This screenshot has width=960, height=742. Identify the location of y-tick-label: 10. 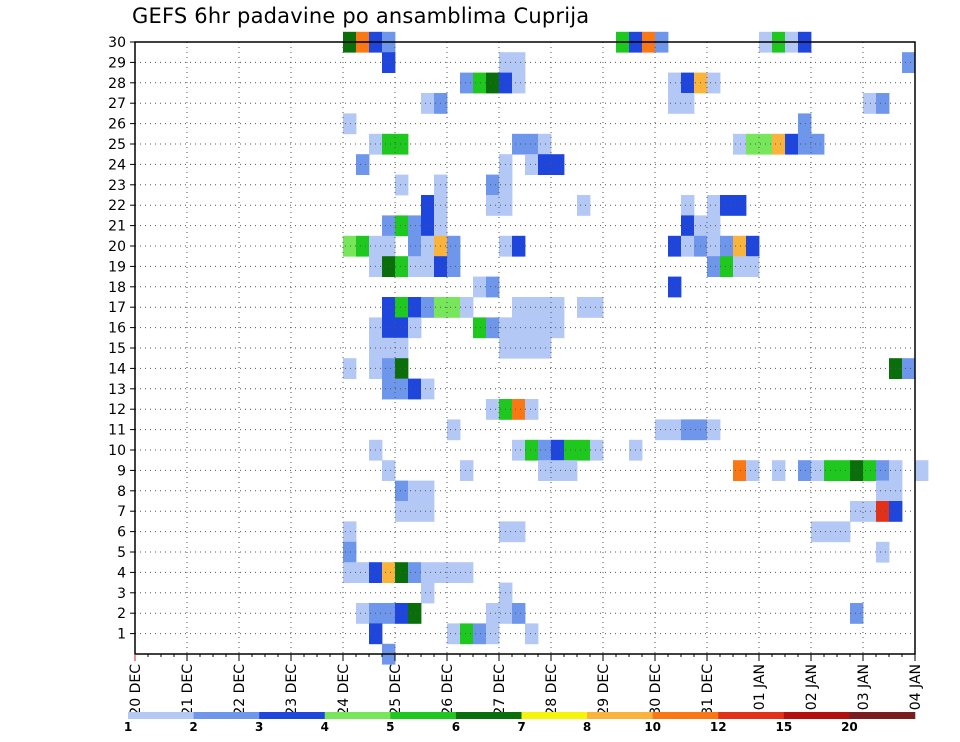
(117, 451).